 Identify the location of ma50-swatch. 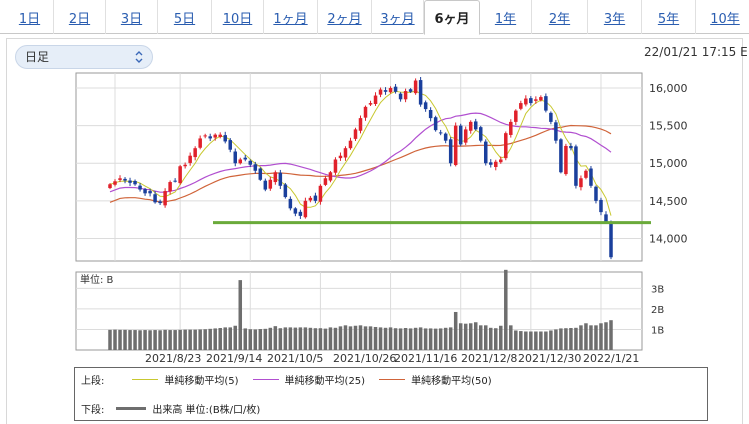
(392, 379).